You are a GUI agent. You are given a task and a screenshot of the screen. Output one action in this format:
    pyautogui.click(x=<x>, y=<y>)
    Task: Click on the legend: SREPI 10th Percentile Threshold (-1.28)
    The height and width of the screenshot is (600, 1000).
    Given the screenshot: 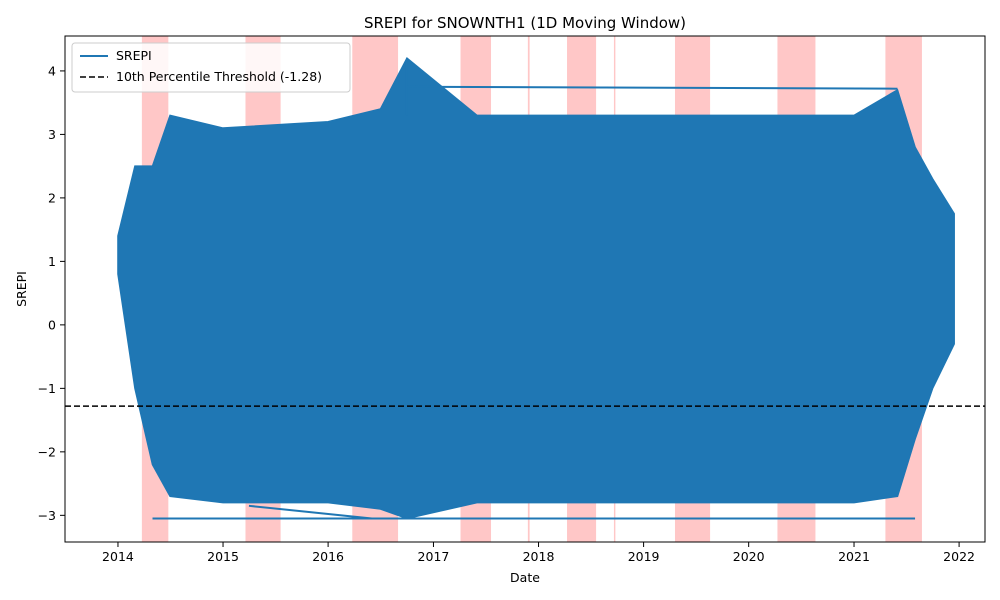 What is the action you would take?
    pyautogui.click(x=211, y=67)
    